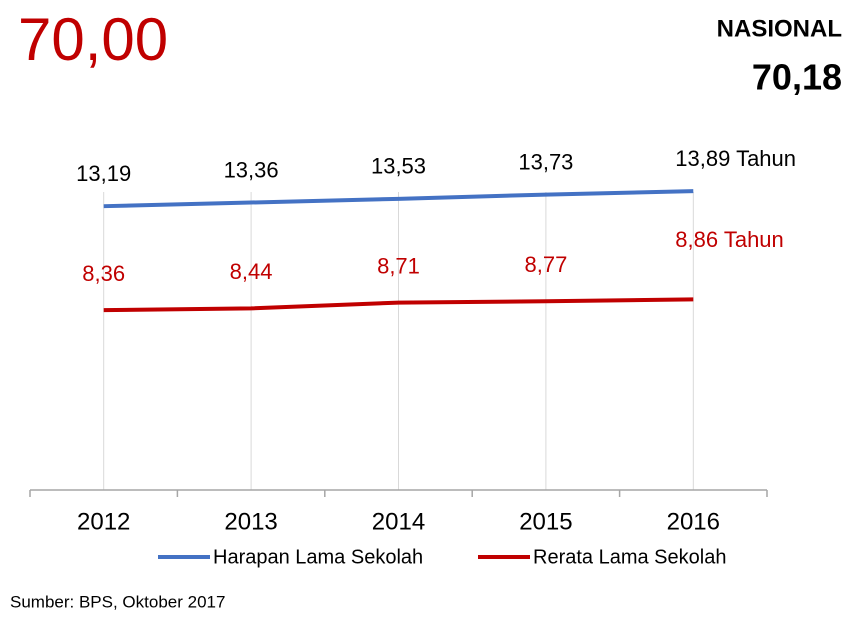  Describe the element at coordinates (779, 28) in the screenshot. I see `national-label: NASIONAL` at that location.